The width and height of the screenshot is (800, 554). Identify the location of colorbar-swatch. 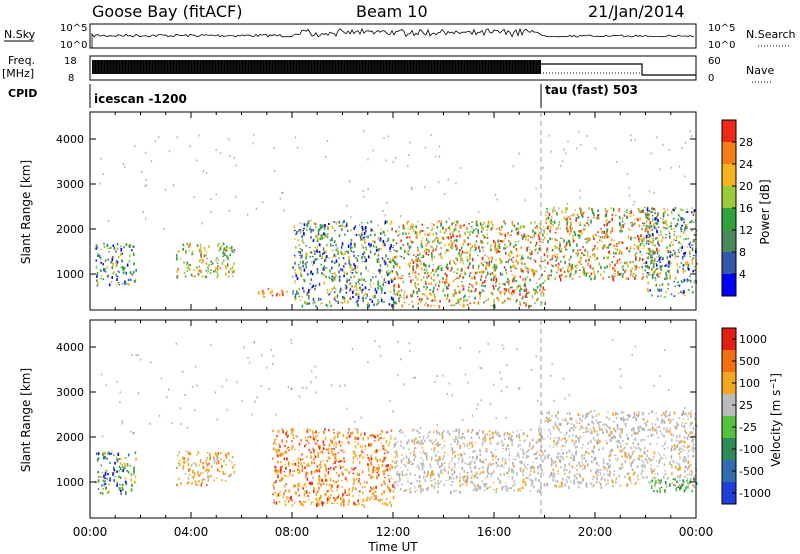
(729, 241).